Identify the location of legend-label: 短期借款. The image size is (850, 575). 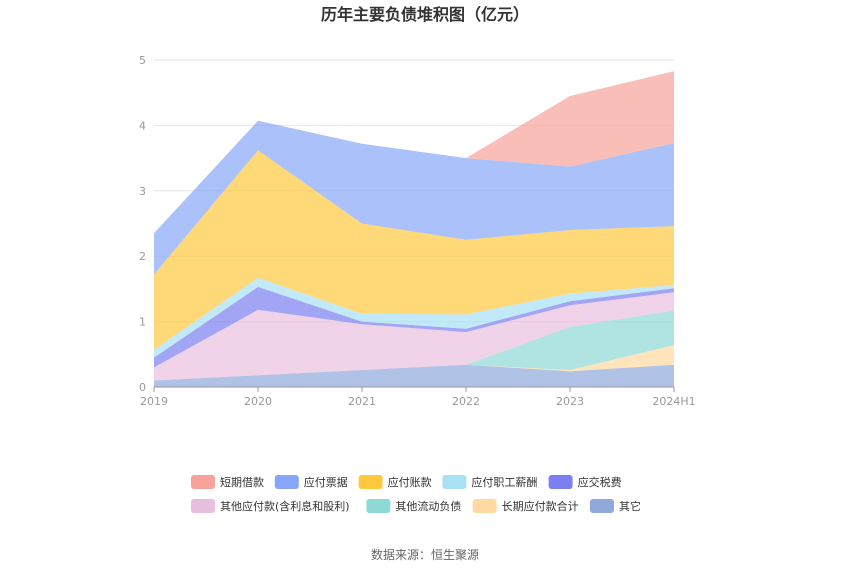
(242, 482).